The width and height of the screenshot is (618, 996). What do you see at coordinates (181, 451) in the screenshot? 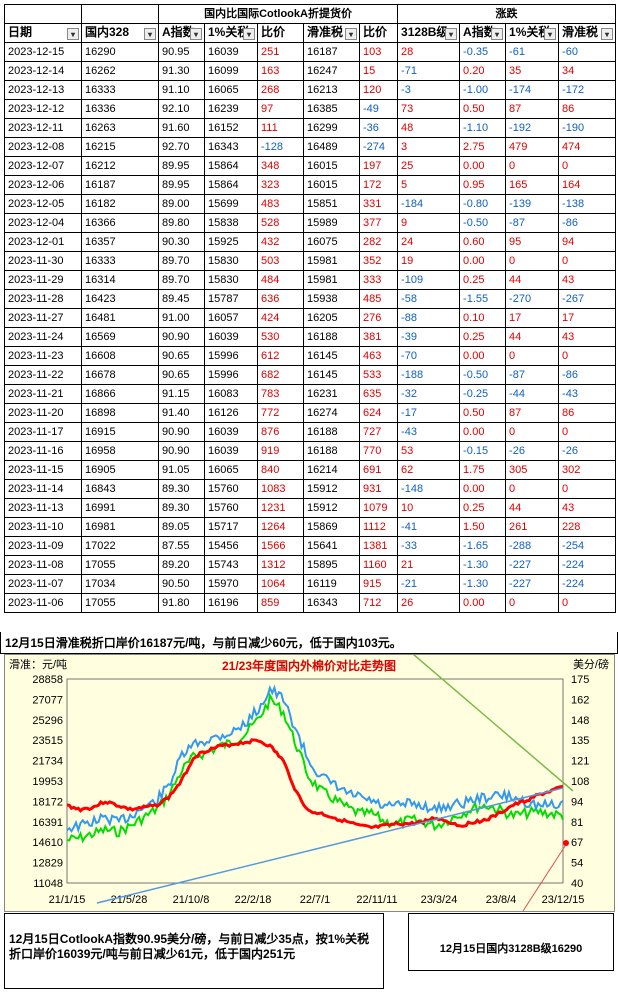
I see `table-cell: 90.90` at bounding box center [181, 451].